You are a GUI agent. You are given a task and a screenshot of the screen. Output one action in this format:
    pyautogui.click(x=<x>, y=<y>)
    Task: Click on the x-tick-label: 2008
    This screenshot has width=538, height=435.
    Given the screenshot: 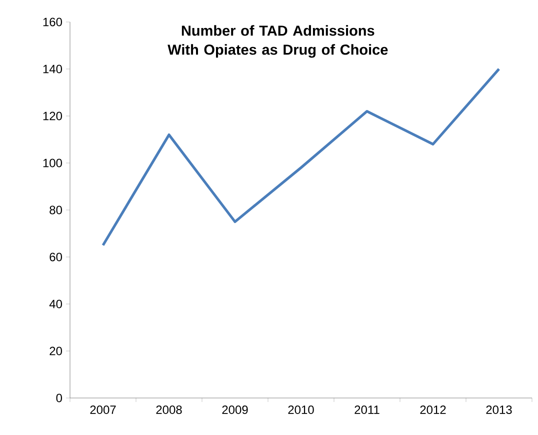 What is the action you would take?
    pyautogui.click(x=169, y=410)
    